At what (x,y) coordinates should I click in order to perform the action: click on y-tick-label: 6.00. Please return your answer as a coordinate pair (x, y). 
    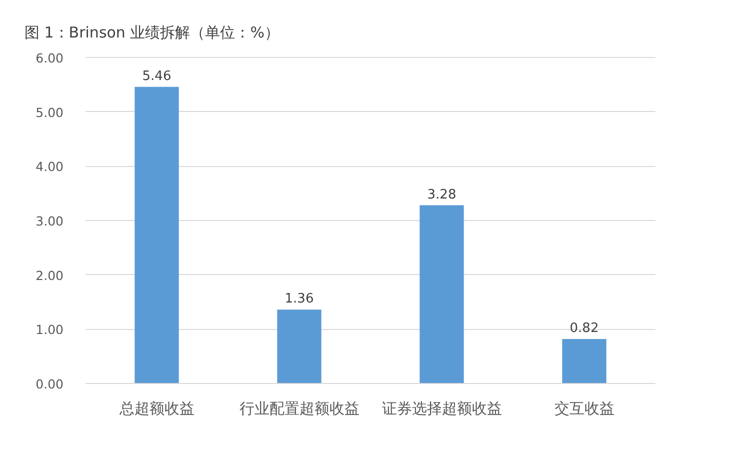
    Looking at the image, I should click on (50, 58).